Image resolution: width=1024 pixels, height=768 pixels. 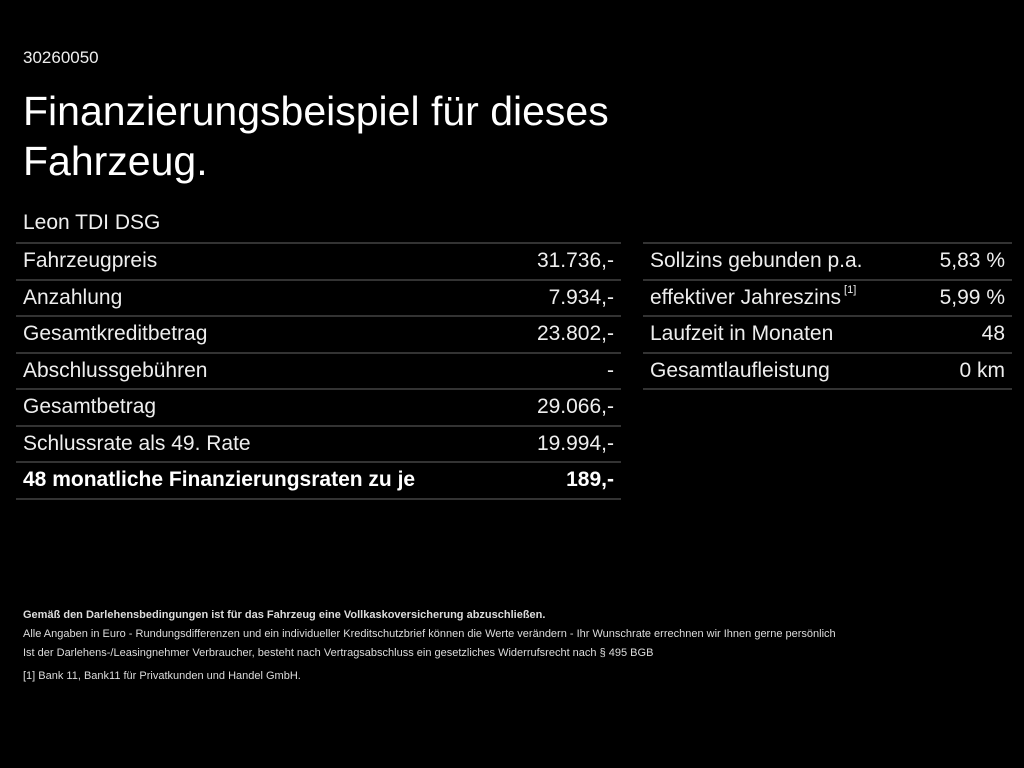 What do you see at coordinates (318, 335) in the screenshot?
I see `table-row: Gesamtkreditbetrag 23.802,-` at bounding box center [318, 335].